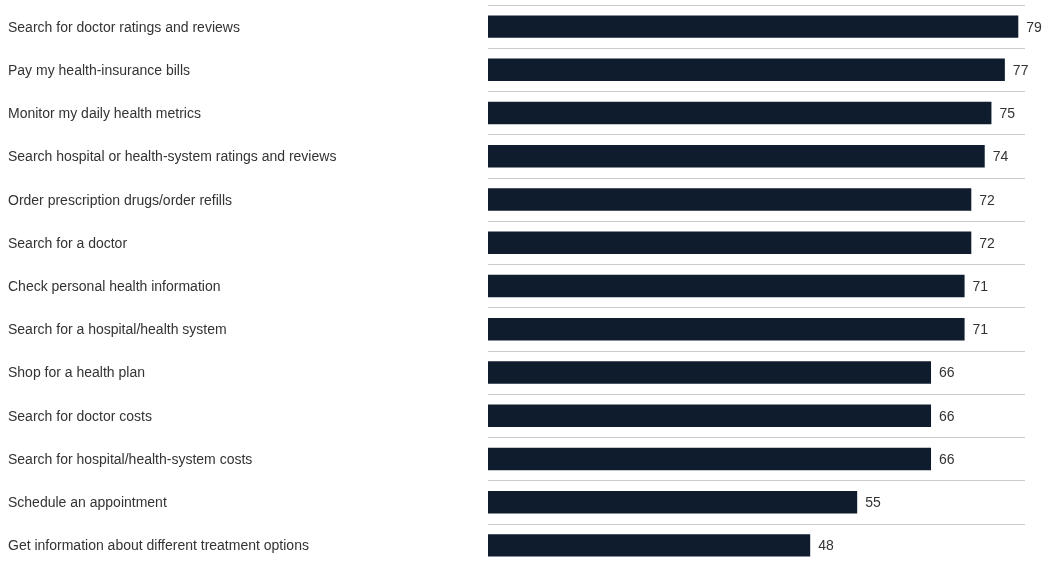 This screenshot has width=1055, height=567. I want to click on y-tick-label: Search for doctor costs, so click(80, 415).